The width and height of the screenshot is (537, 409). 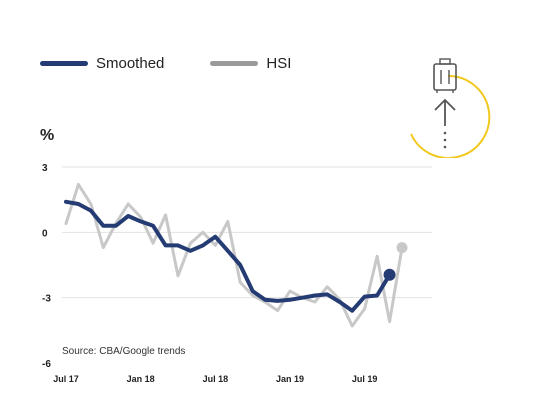 I want to click on y-axis-unit-label: %, so click(x=47, y=135).